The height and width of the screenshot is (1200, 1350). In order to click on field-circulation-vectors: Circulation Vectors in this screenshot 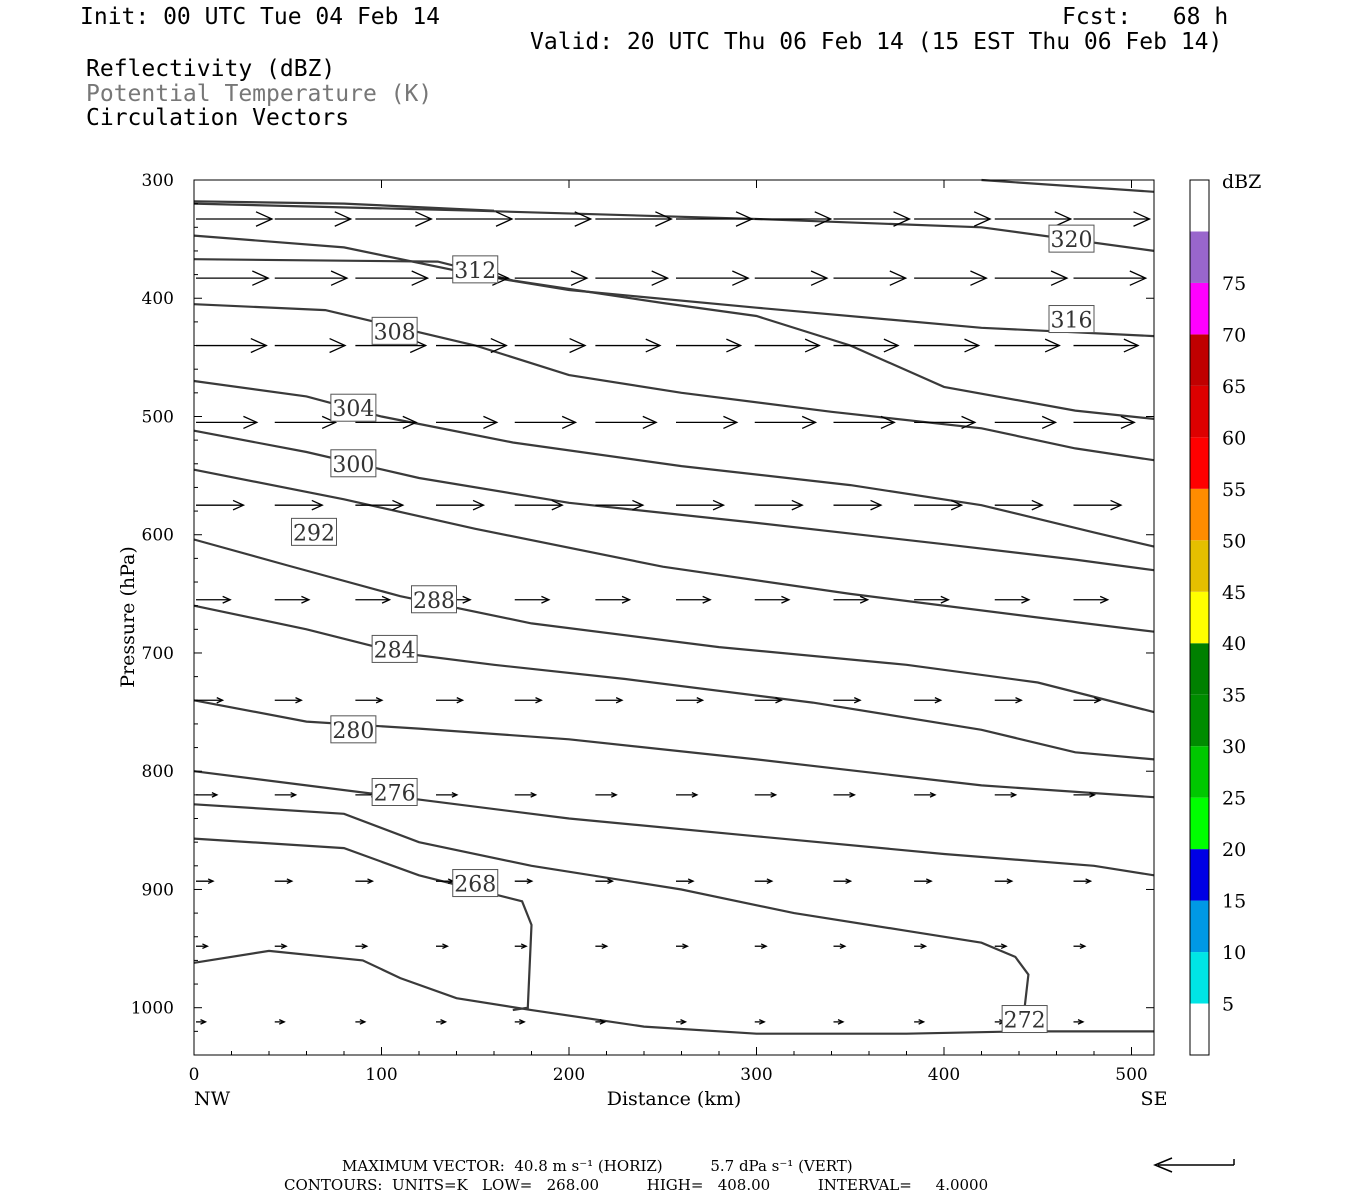, I will do `click(218, 118)`.